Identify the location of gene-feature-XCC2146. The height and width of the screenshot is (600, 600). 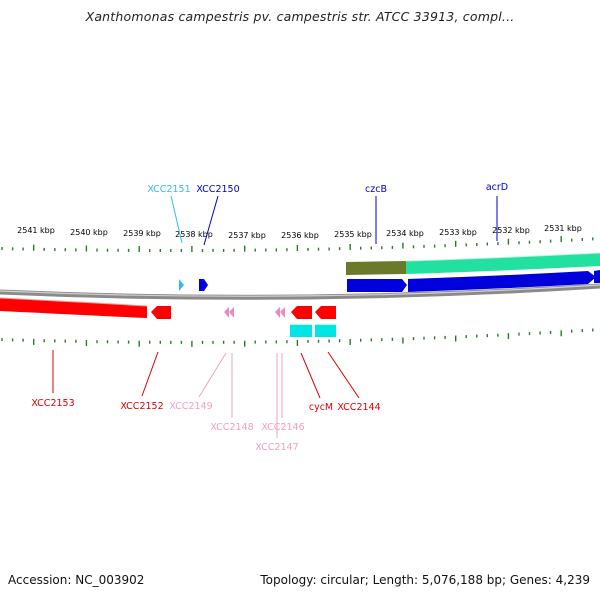
(282, 312).